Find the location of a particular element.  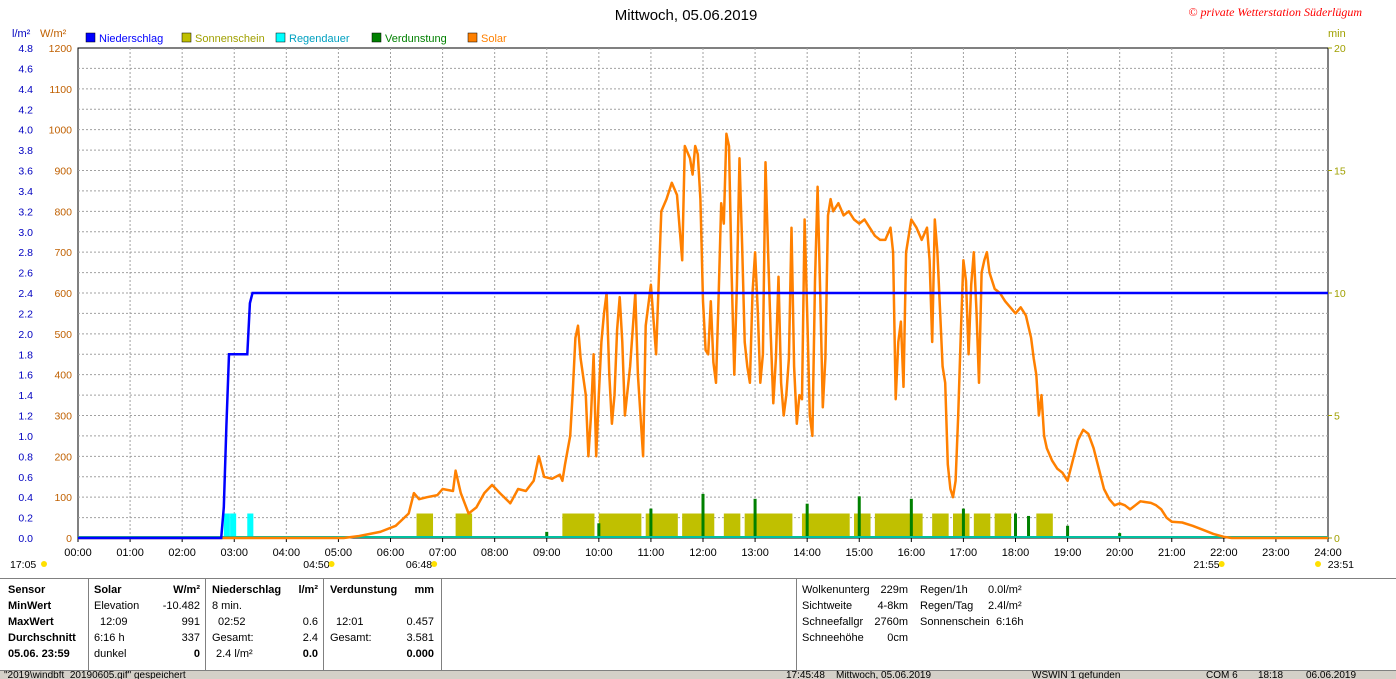

schneefall-label: Schneefallgr is located at coordinates (833, 622).